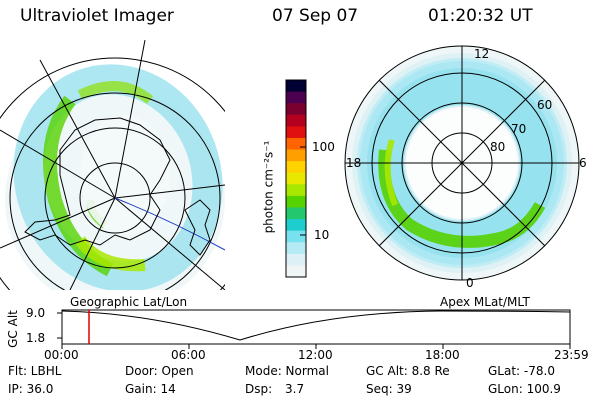  Describe the element at coordinates (322, 235) in the screenshot. I see `colorbar-tick-10: 10` at that location.